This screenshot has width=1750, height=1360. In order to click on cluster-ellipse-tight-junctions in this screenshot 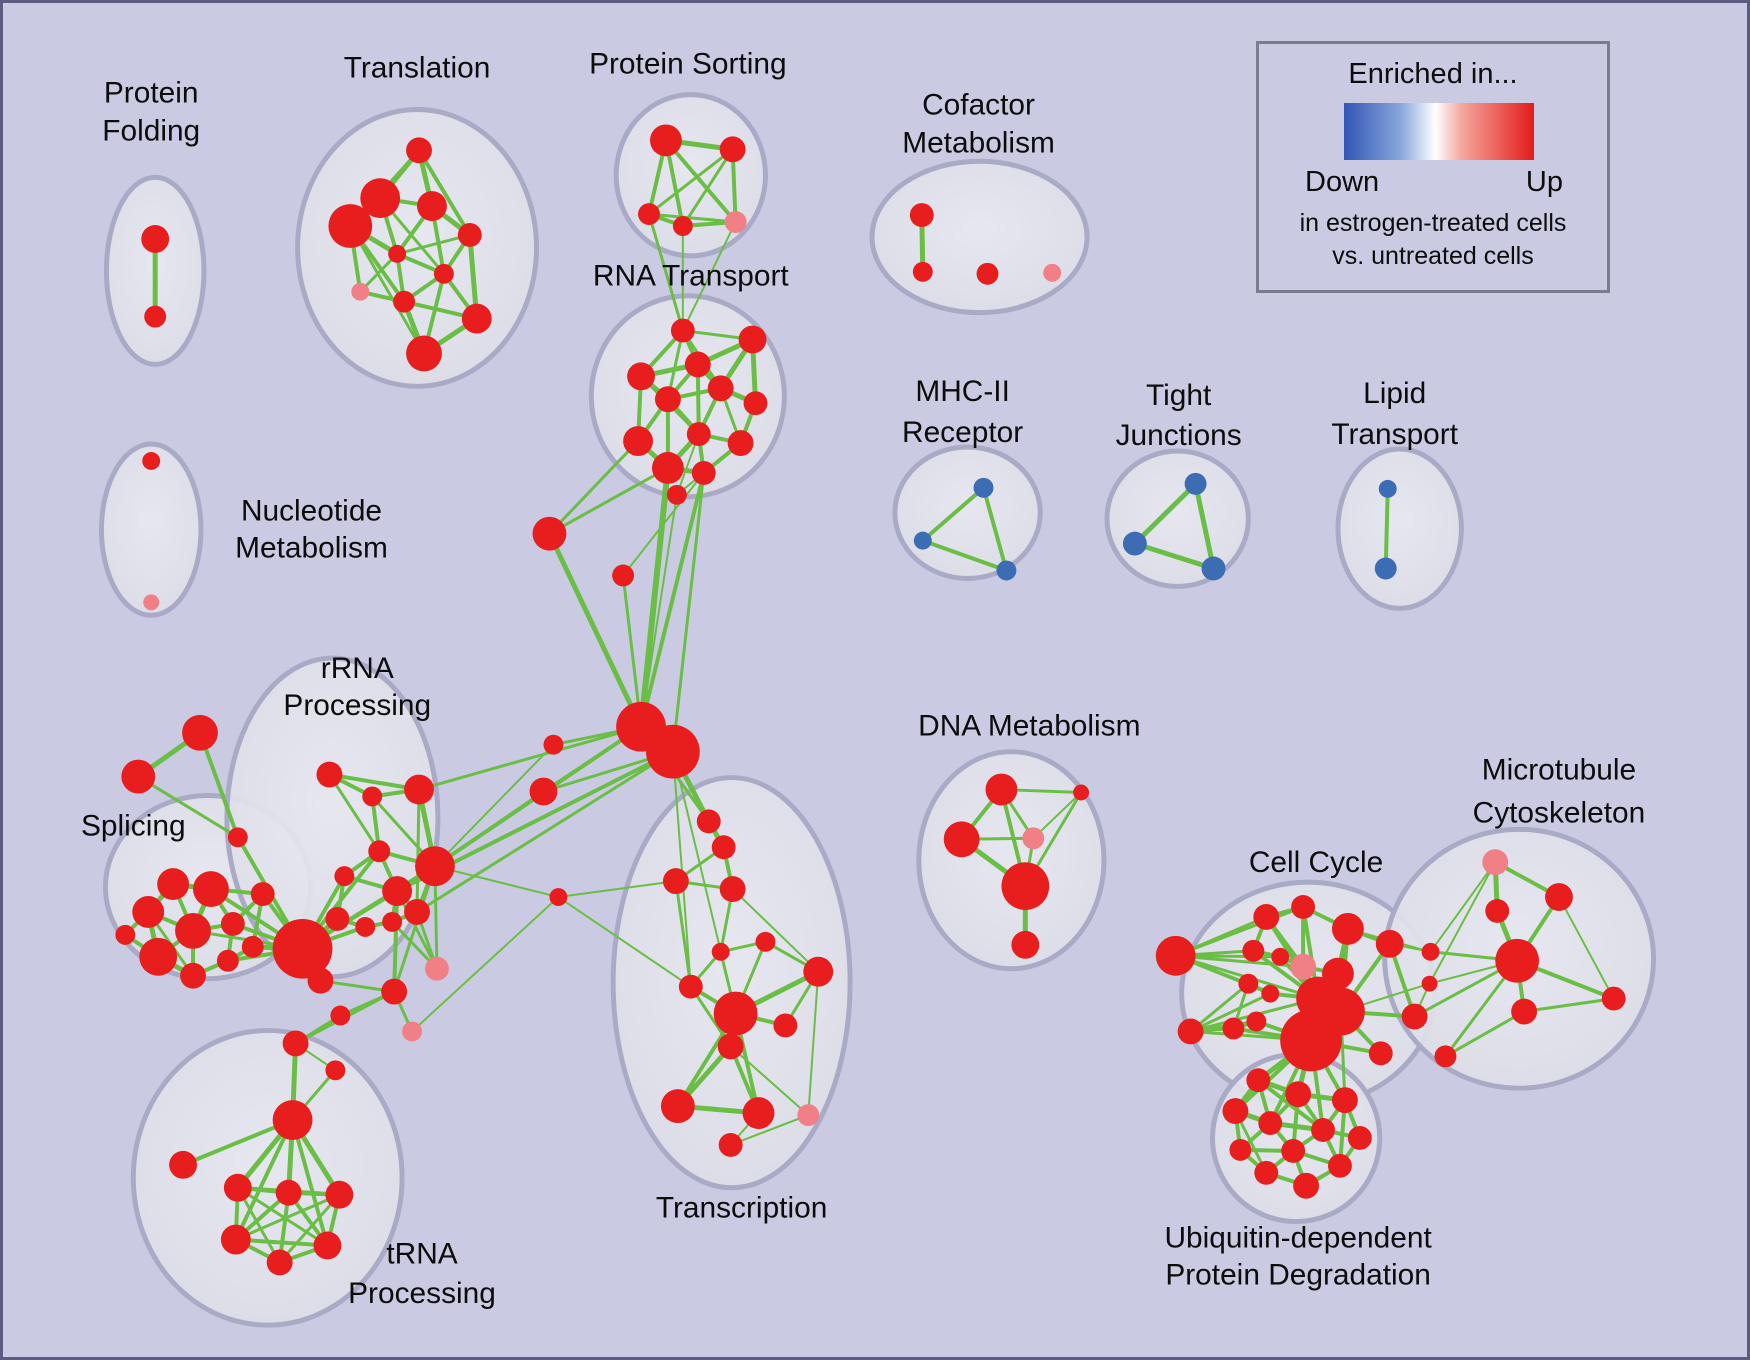, I will do `click(1177, 518)`.